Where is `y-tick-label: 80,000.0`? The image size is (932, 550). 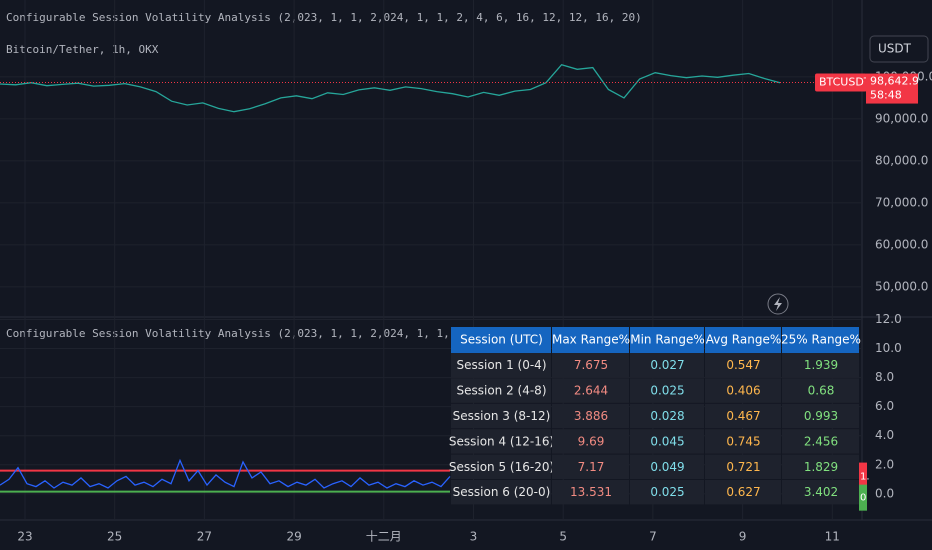
y-tick-label: 80,000.0 is located at coordinates (901, 160).